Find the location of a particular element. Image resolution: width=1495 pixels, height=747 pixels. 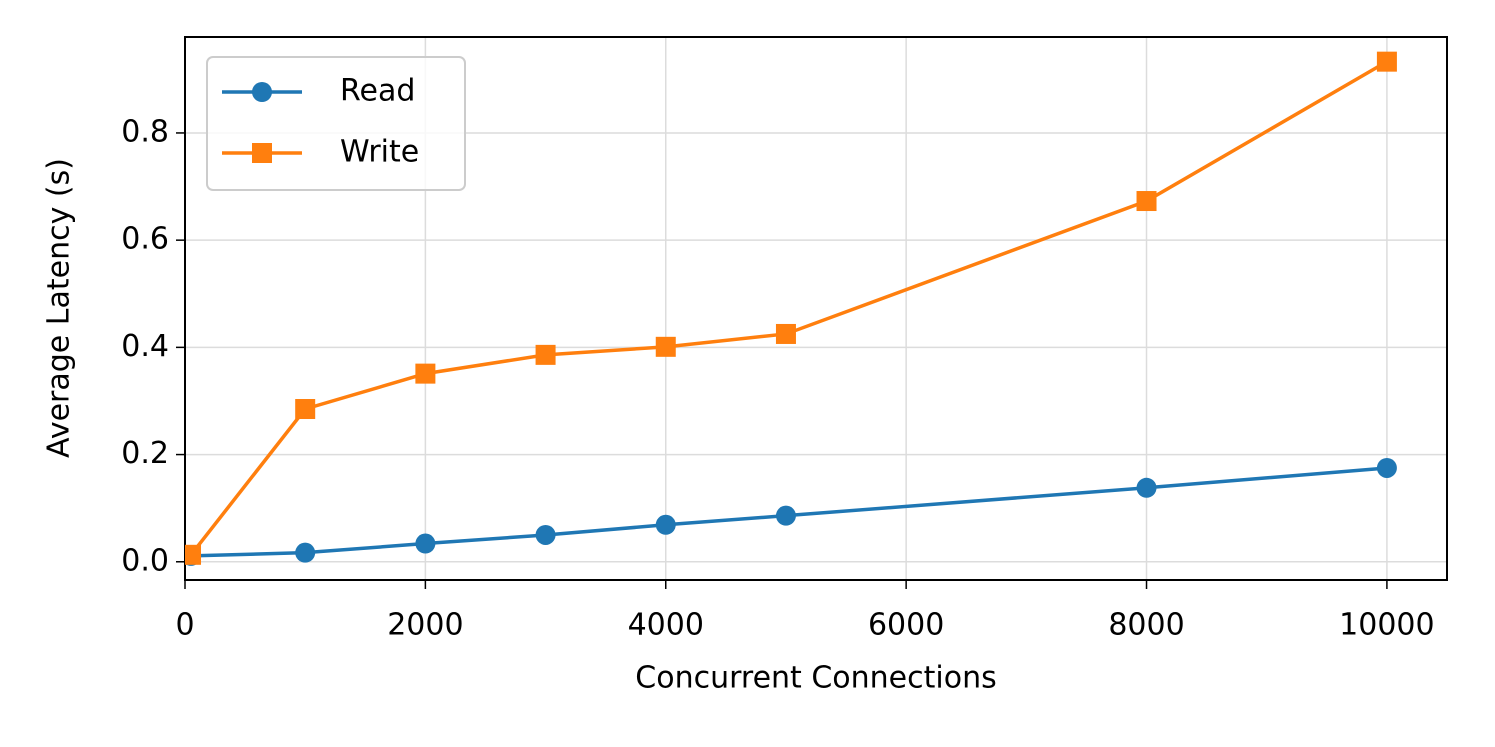

series-line is located at coordinates (789, 512).